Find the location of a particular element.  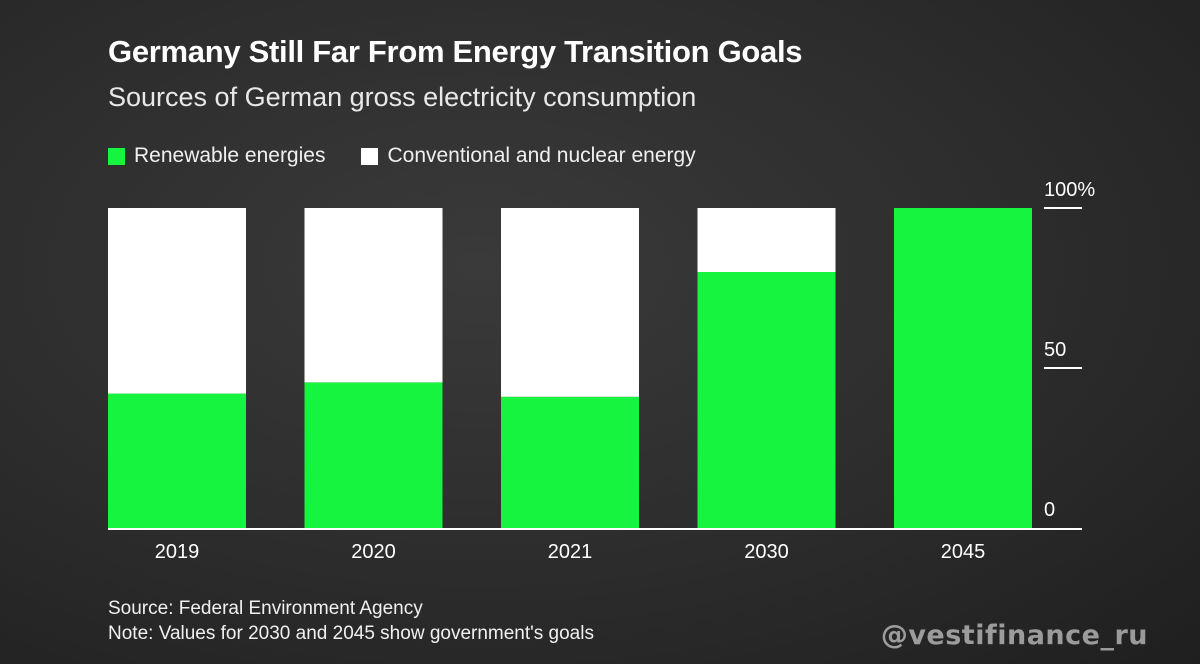

legend-swatch-renewable is located at coordinates (116, 156).